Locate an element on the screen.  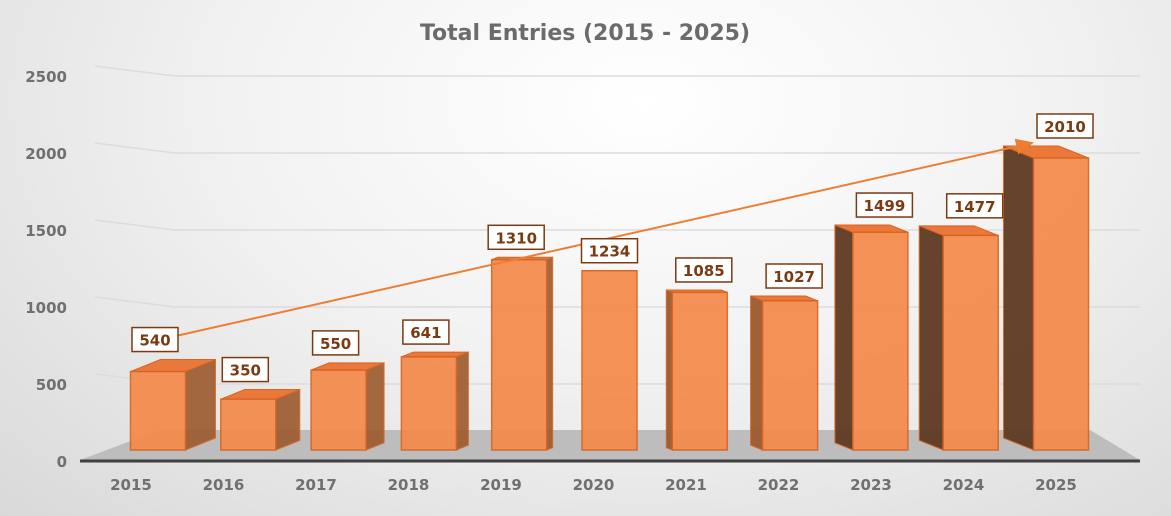
data-label: 1027 is located at coordinates (794, 276).